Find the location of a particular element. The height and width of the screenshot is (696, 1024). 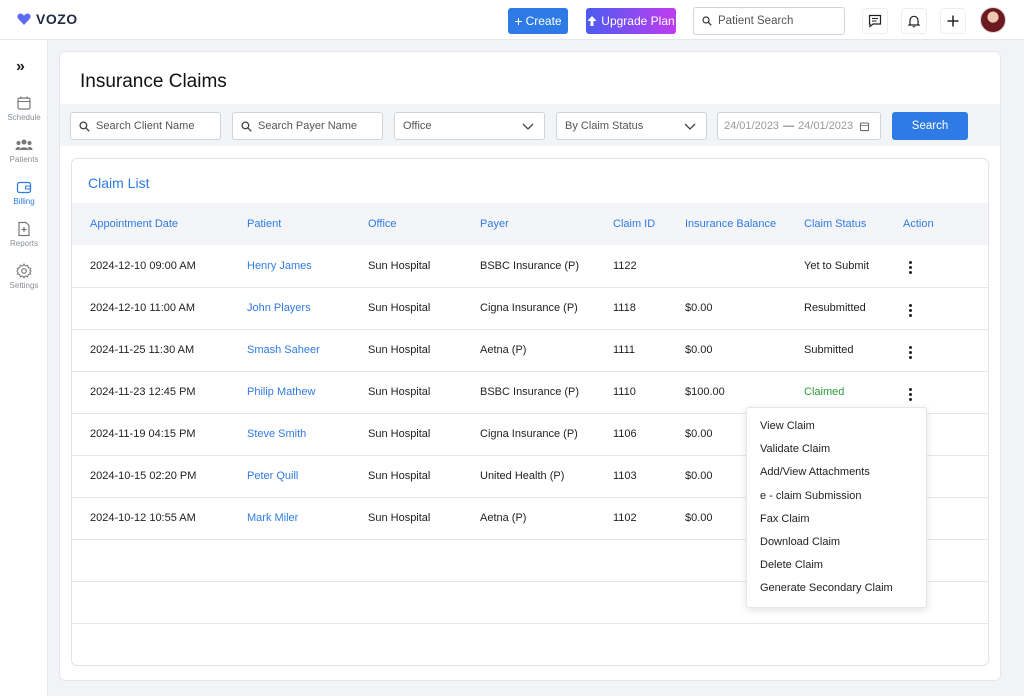

document-plus-icon is located at coordinates (24, 229).